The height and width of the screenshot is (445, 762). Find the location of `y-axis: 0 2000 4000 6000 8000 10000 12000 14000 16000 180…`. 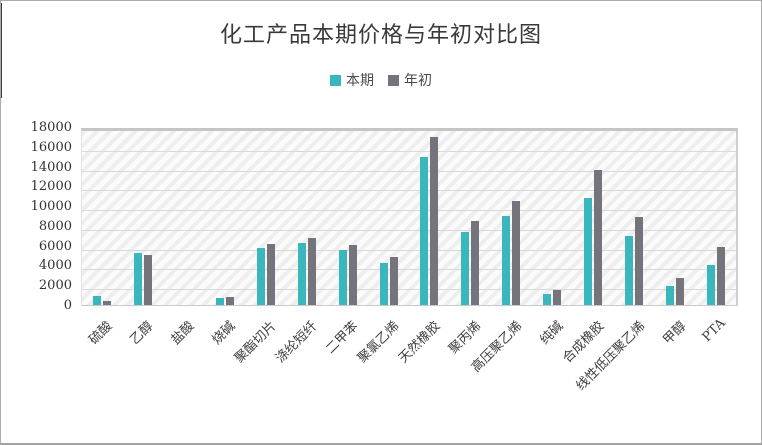

y-axis: 0 2000 4000 6000 8000 10000 12000 14000 16000 180… is located at coordinates (38, 216).